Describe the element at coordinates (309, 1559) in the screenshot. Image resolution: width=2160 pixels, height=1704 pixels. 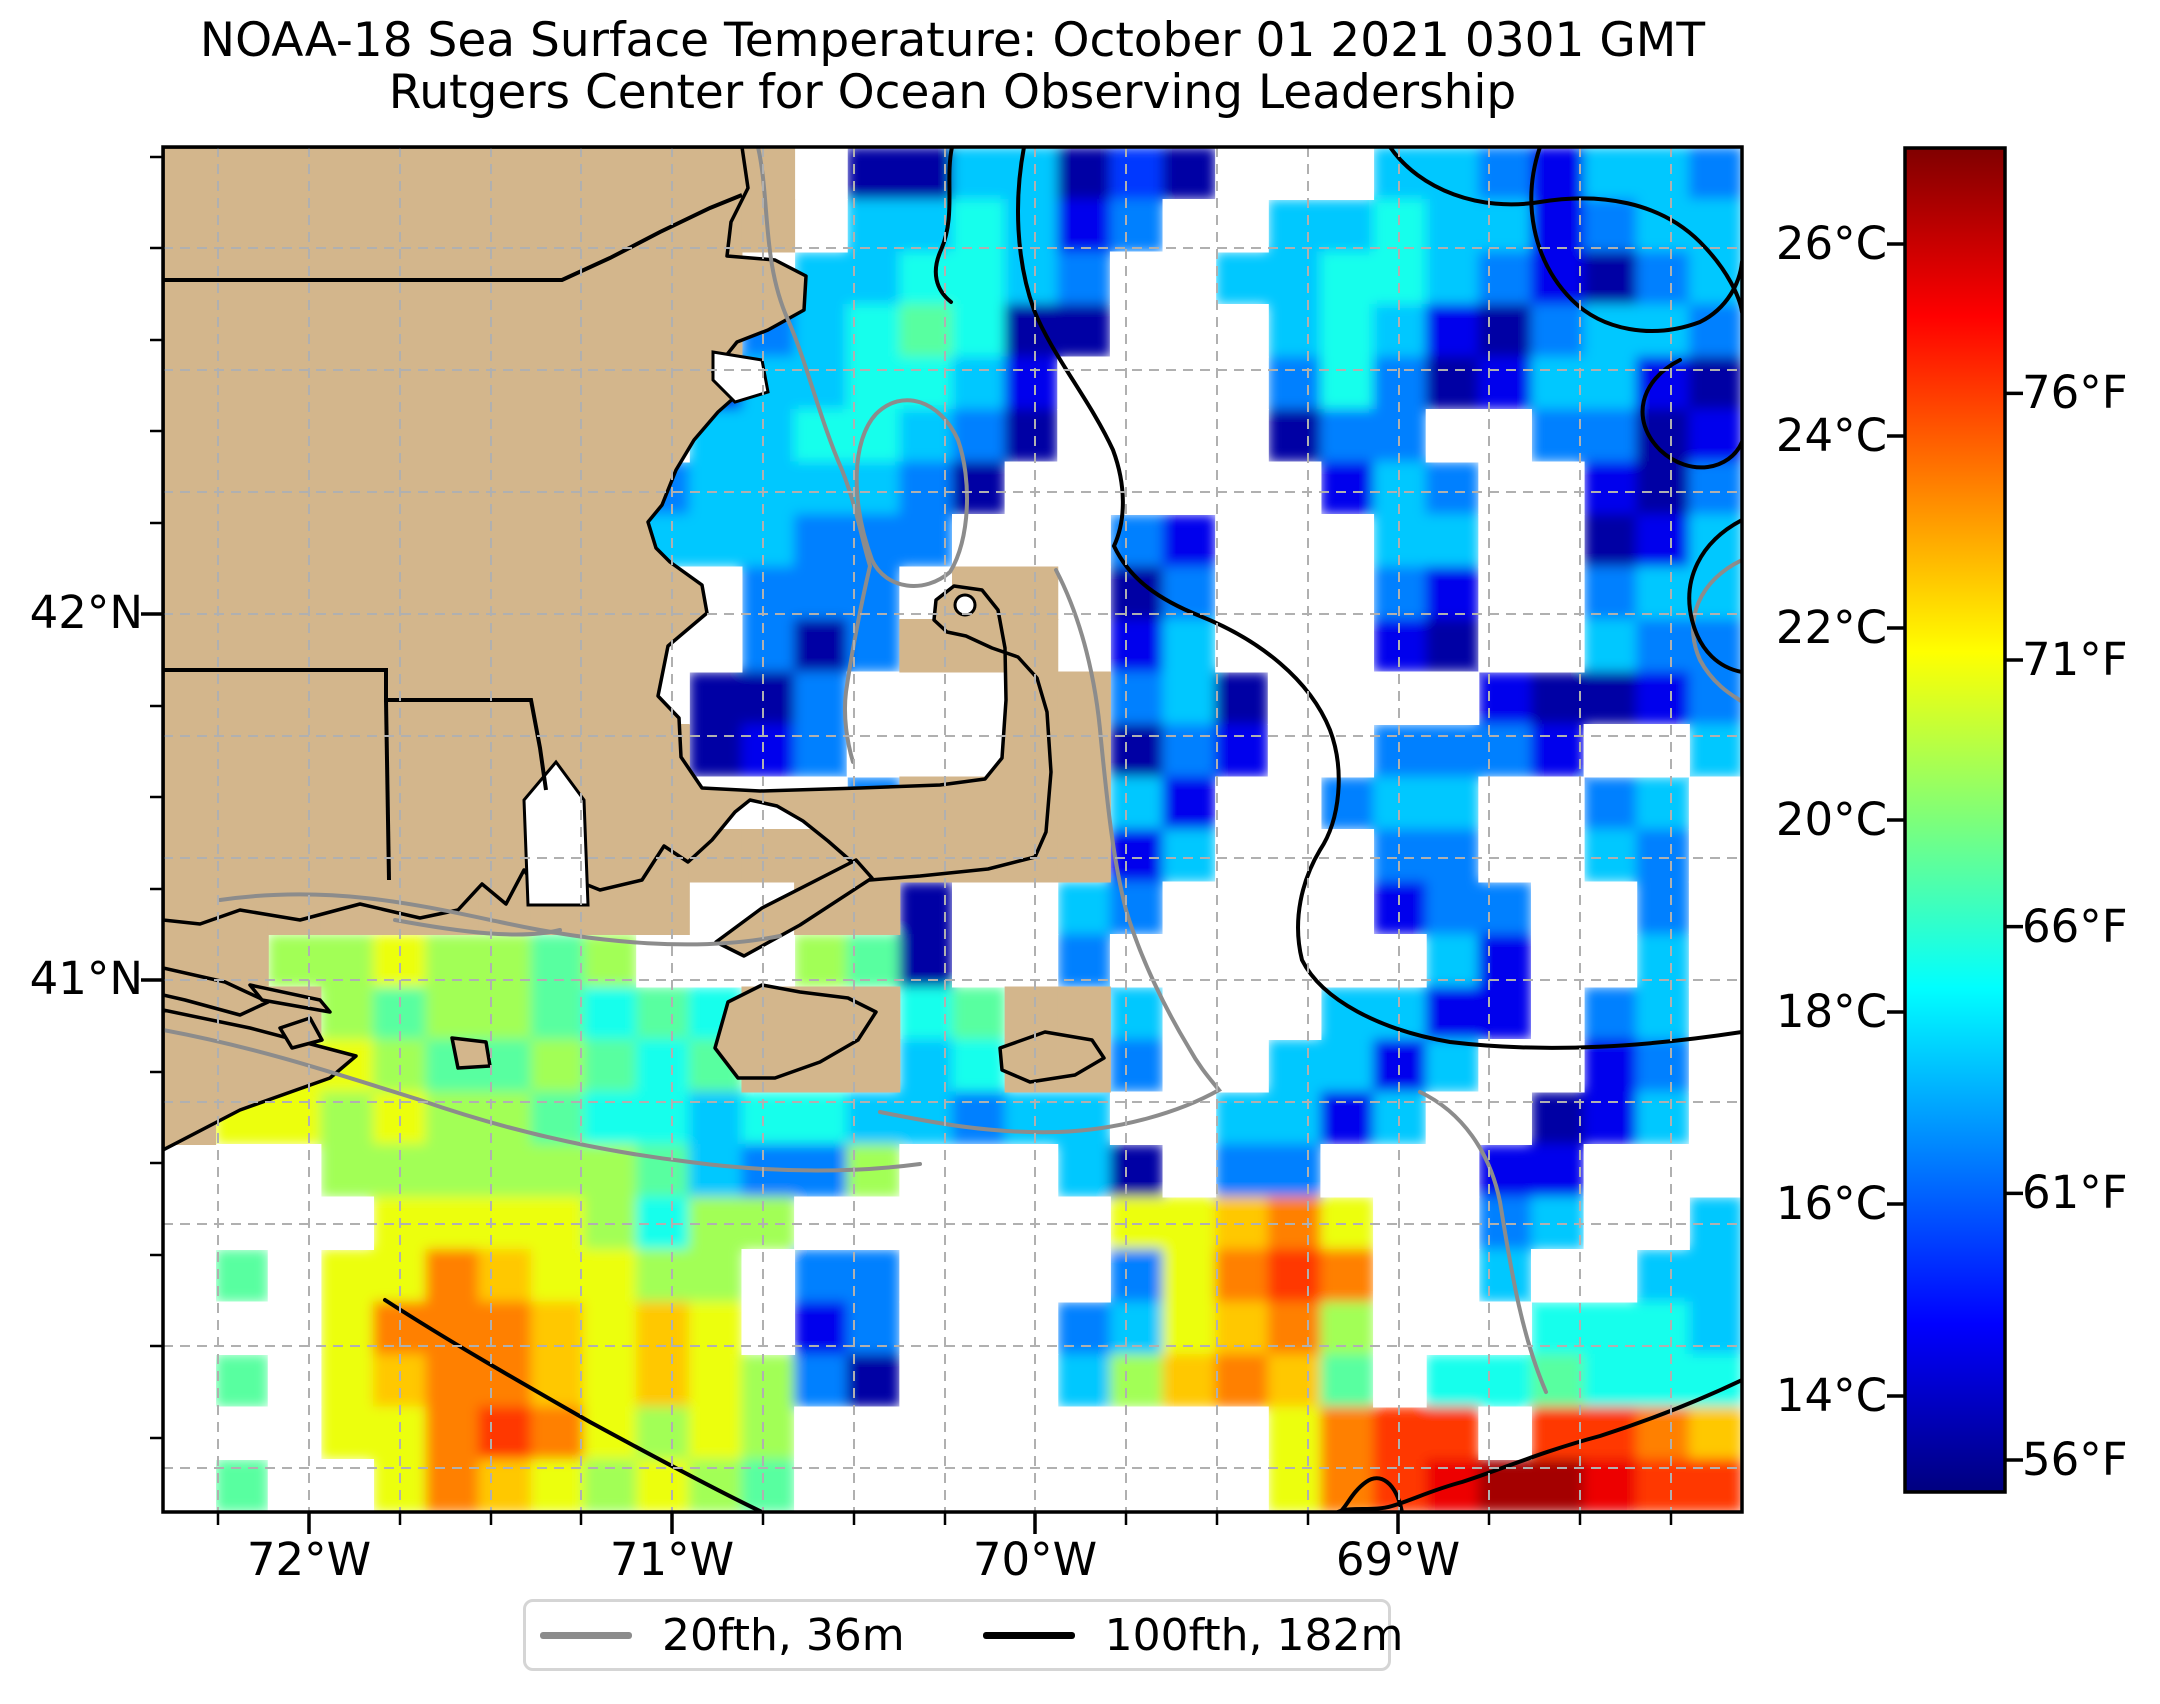
I see `lon-tick-label-72w: 72°W` at that location.